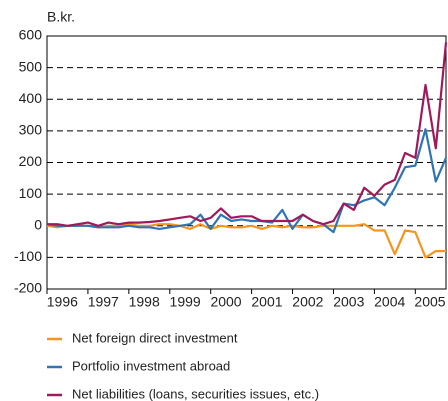  What do you see at coordinates (266, 302) in the screenshot?
I see `x-tick-label: 2001` at bounding box center [266, 302].